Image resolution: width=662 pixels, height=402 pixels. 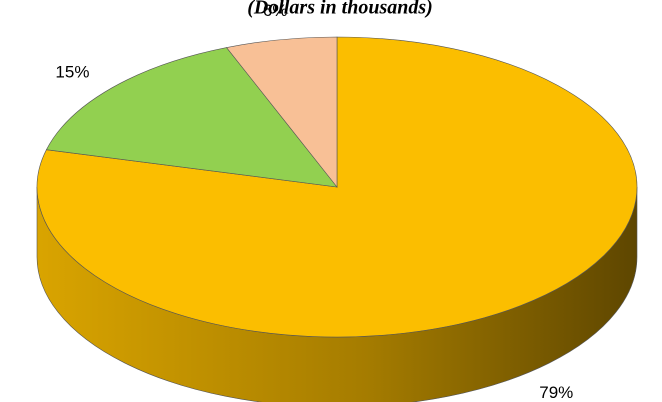 What do you see at coordinates (282, 112) in the screenshot?
I see `pie-slice` at bounding box center [282, 112].